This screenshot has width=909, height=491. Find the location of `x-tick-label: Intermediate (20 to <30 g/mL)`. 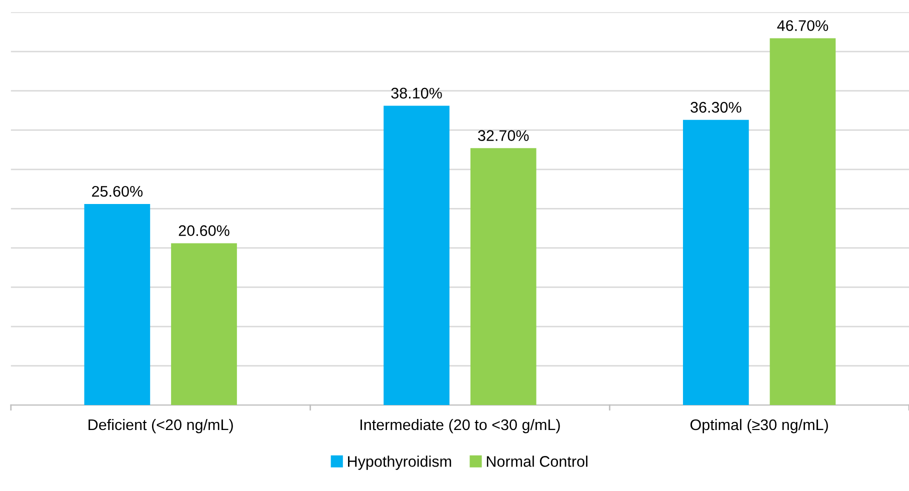

x-tick-label: Intermediate (20 to <30 g/mL) is located at coordinates (460, 426).